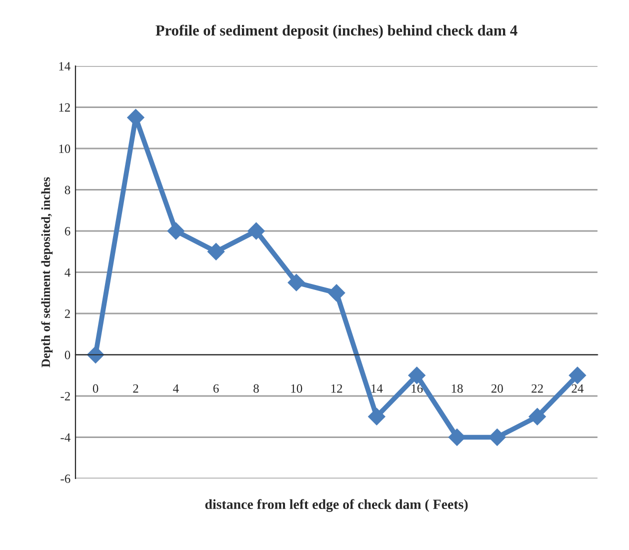 The height and width of the screenshot is (550, 629). What do you see at coordinates (296, 388) in the screenshot?
I see `x-tick-label: 10` at bounding box center [296, 388].